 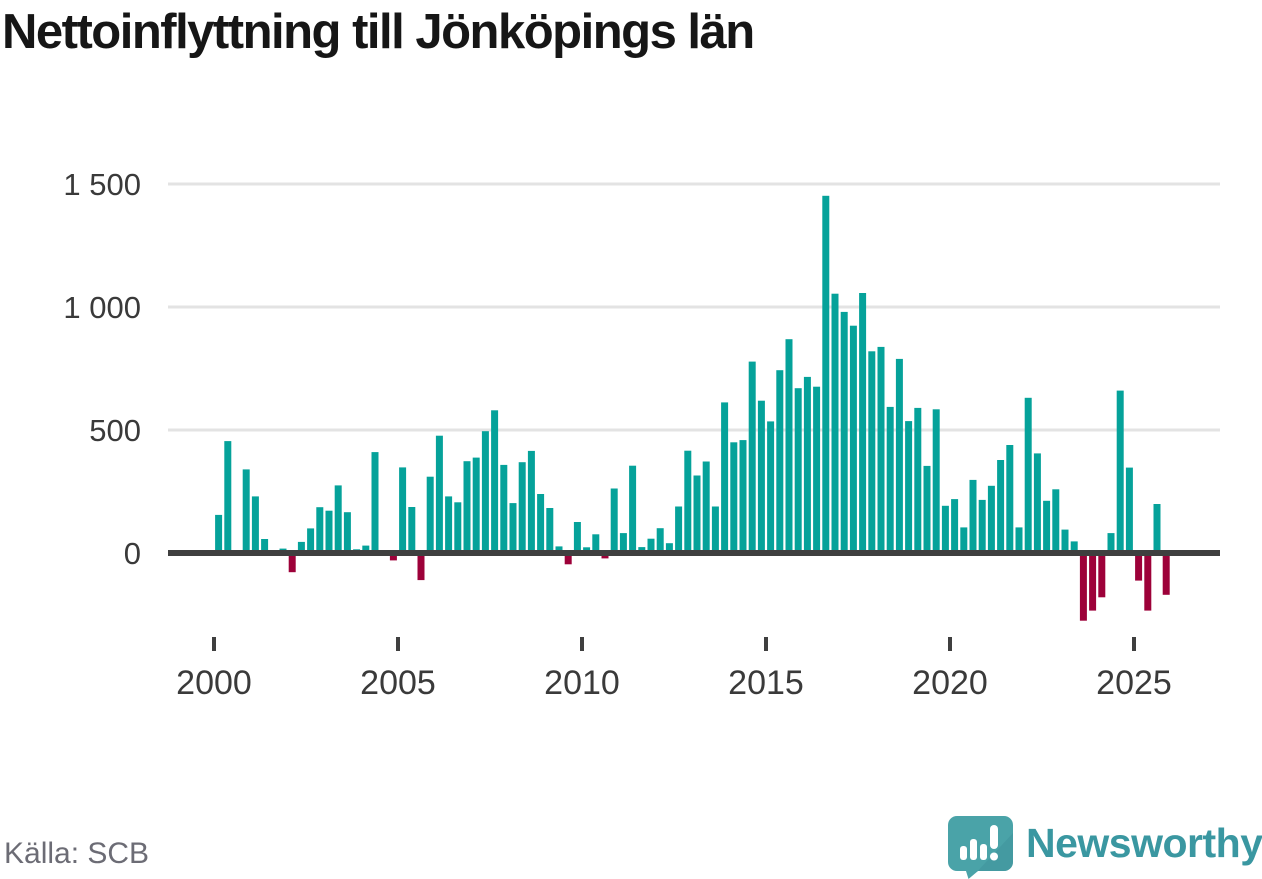 I want to click on bar-2002Q1, so click(x=292, y=563).